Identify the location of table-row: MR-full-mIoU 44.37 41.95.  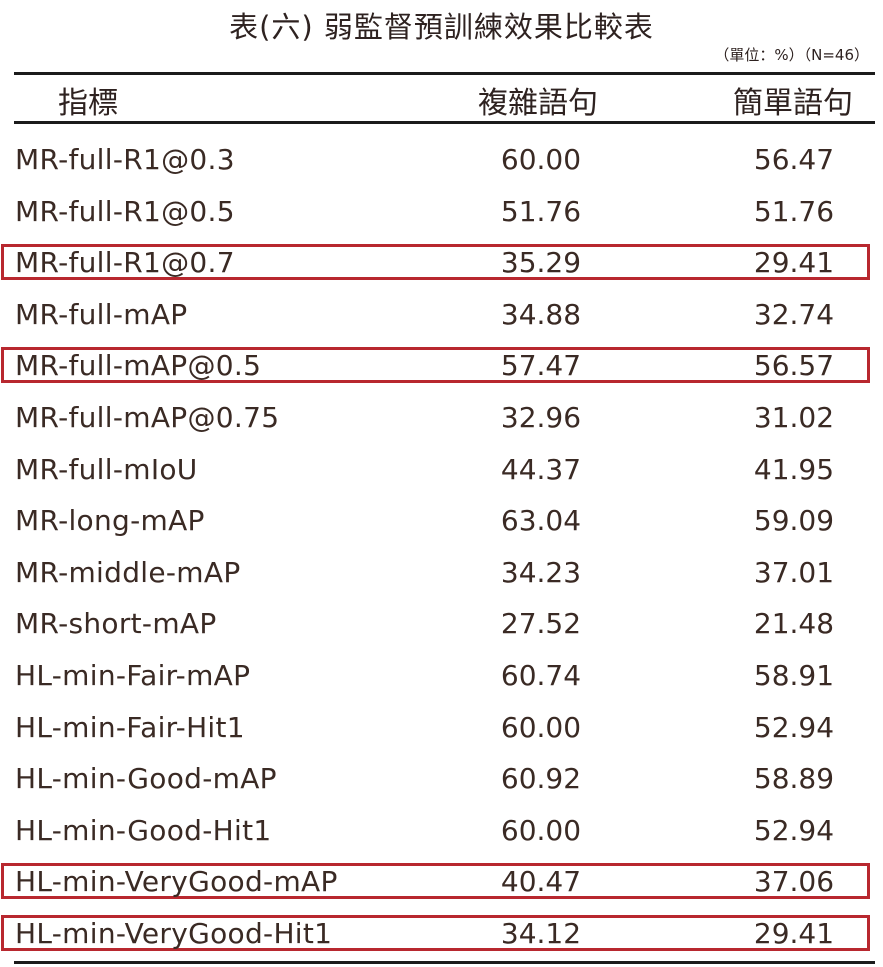
(441, 470).